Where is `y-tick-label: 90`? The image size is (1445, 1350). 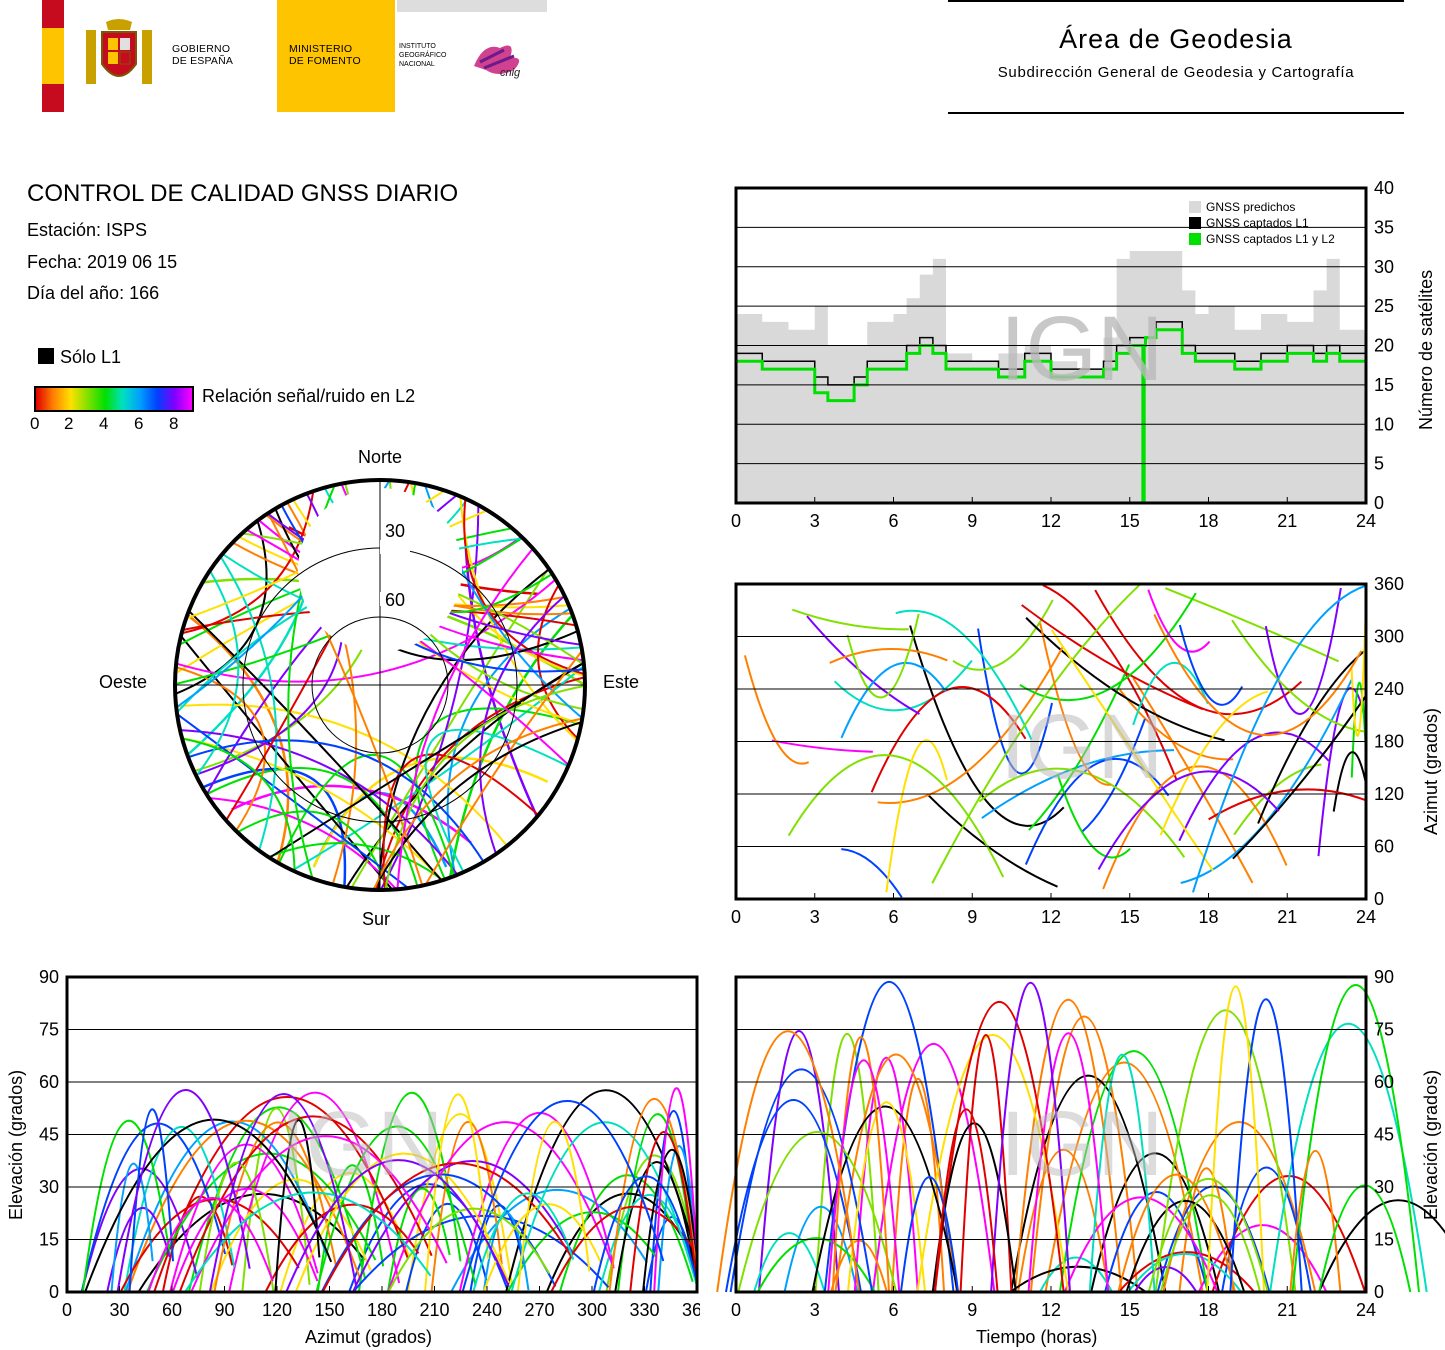 y-tick-label: 90 is located at coordinates (1384, 977).